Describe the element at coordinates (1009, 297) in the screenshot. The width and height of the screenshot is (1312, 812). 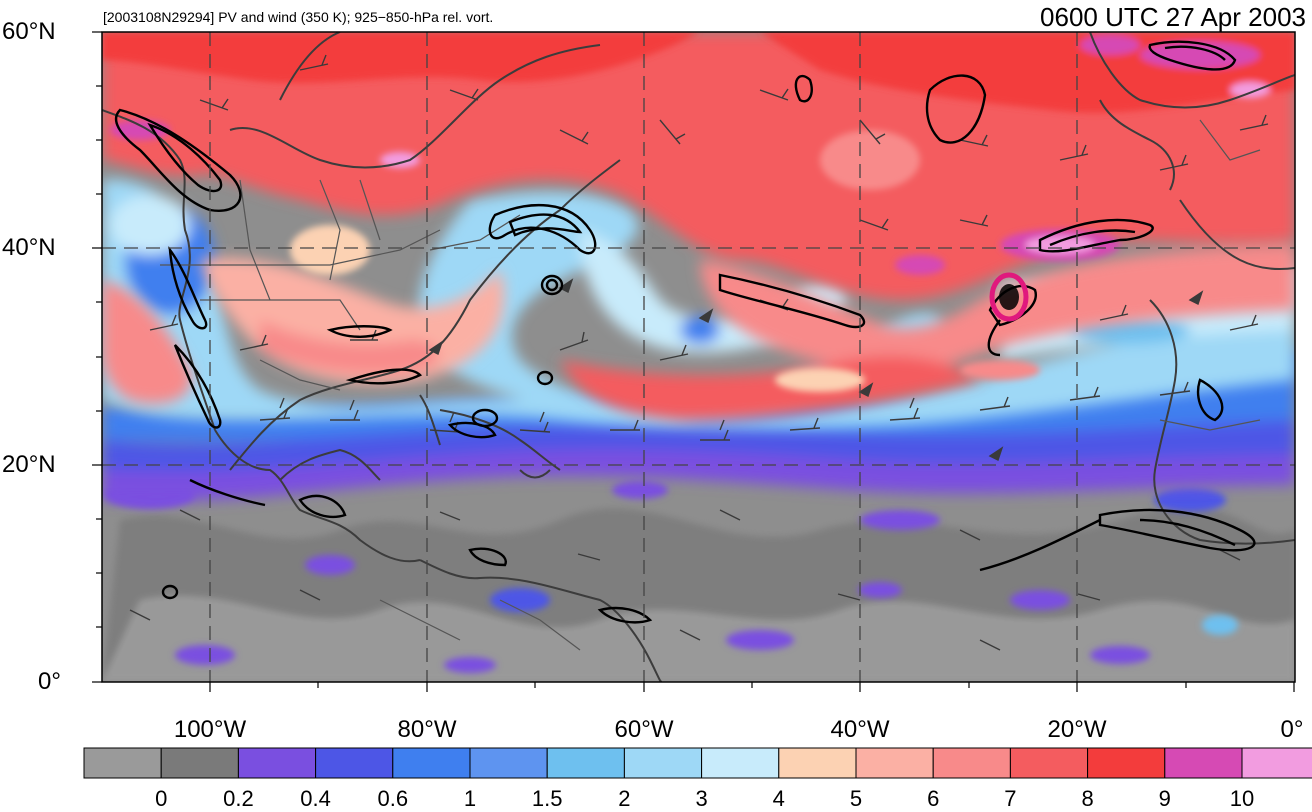
I see `storm-center-marker` at that location.